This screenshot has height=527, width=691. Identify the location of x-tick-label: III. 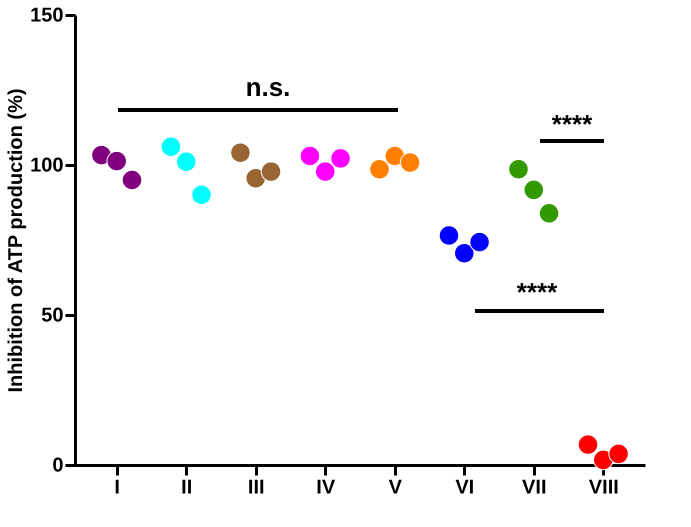
(256, 487).